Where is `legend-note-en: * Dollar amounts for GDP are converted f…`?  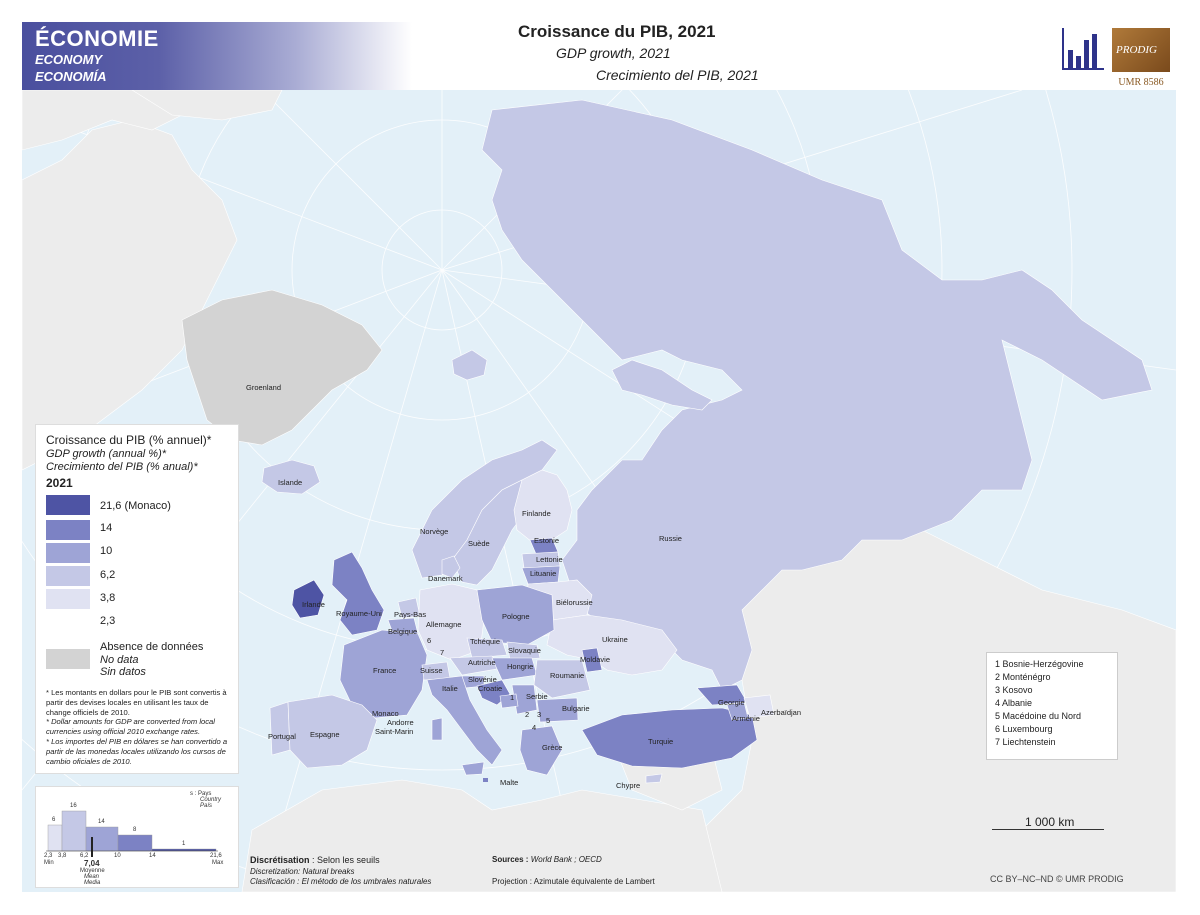 legend-note-en: * Dollar amounts for GDP are converted f… is located at coordinates (130, 726).